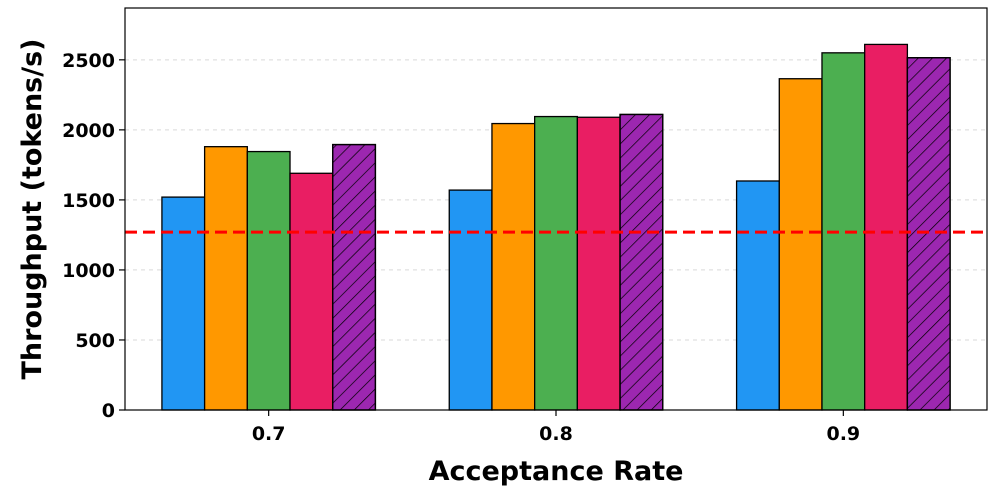 This screenshot has height=494, width=996. I want to click on bar-0.7-series-1, so click(183, 303).